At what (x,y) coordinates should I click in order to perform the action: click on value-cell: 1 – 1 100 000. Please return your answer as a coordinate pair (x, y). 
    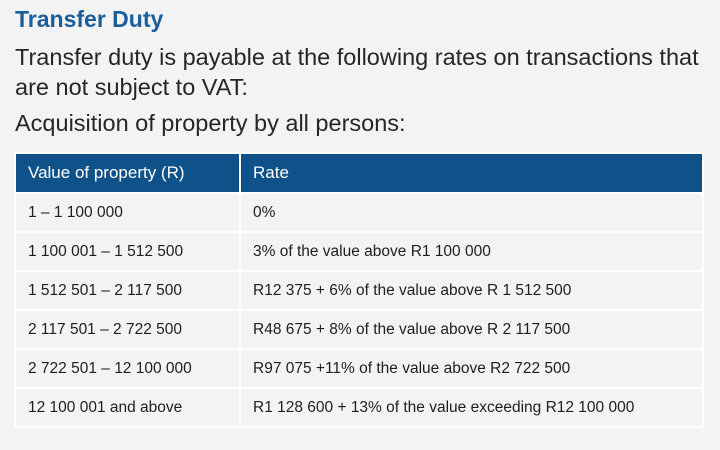
    Looking at the image, I should click on (127, 212).